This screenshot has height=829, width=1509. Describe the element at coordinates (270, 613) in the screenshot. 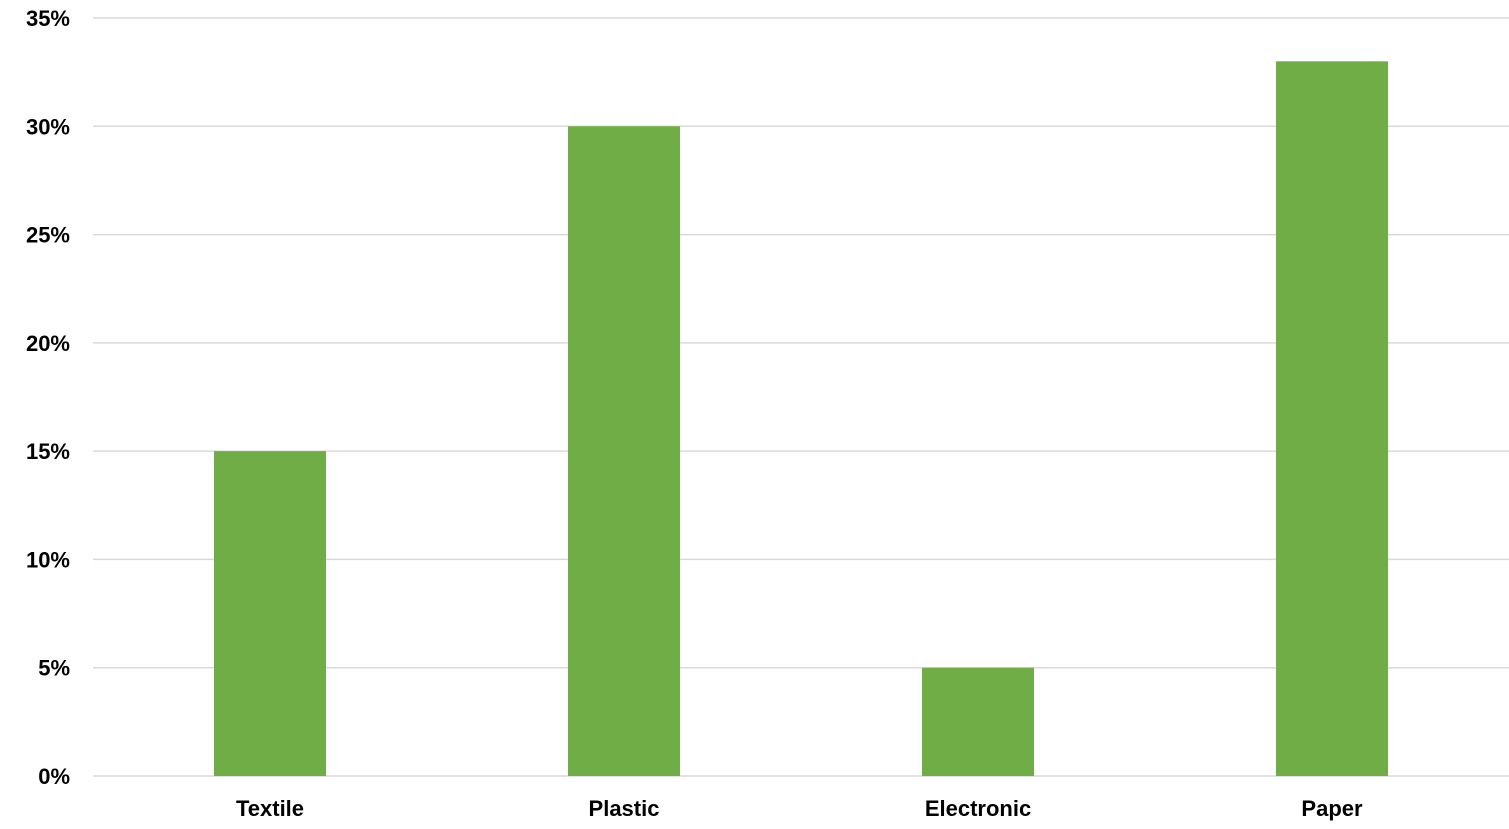

I see `bar-textile` at that location.